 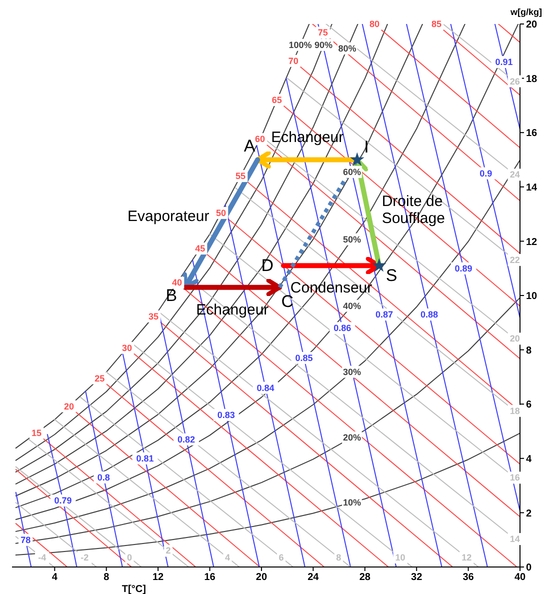 What do you see at coordinates (221, 213) in the screenshot?
I see `annotation: 50` at bounding box center [221, 213].